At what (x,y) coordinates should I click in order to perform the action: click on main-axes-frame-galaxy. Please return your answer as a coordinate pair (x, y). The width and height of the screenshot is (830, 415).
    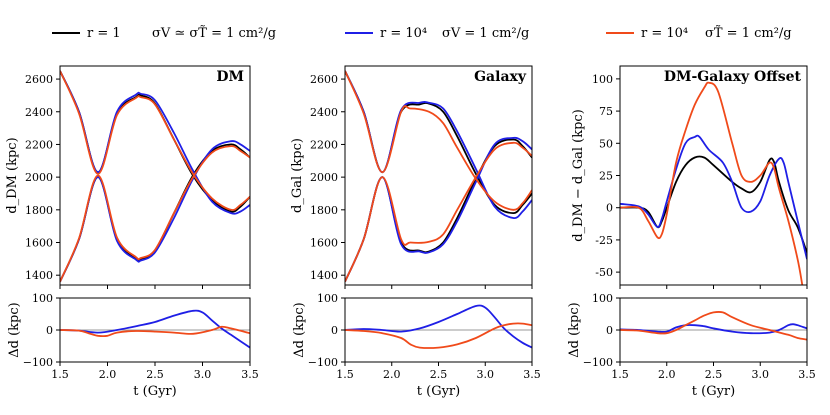
    Looking at the image, I should click on (438, 175).